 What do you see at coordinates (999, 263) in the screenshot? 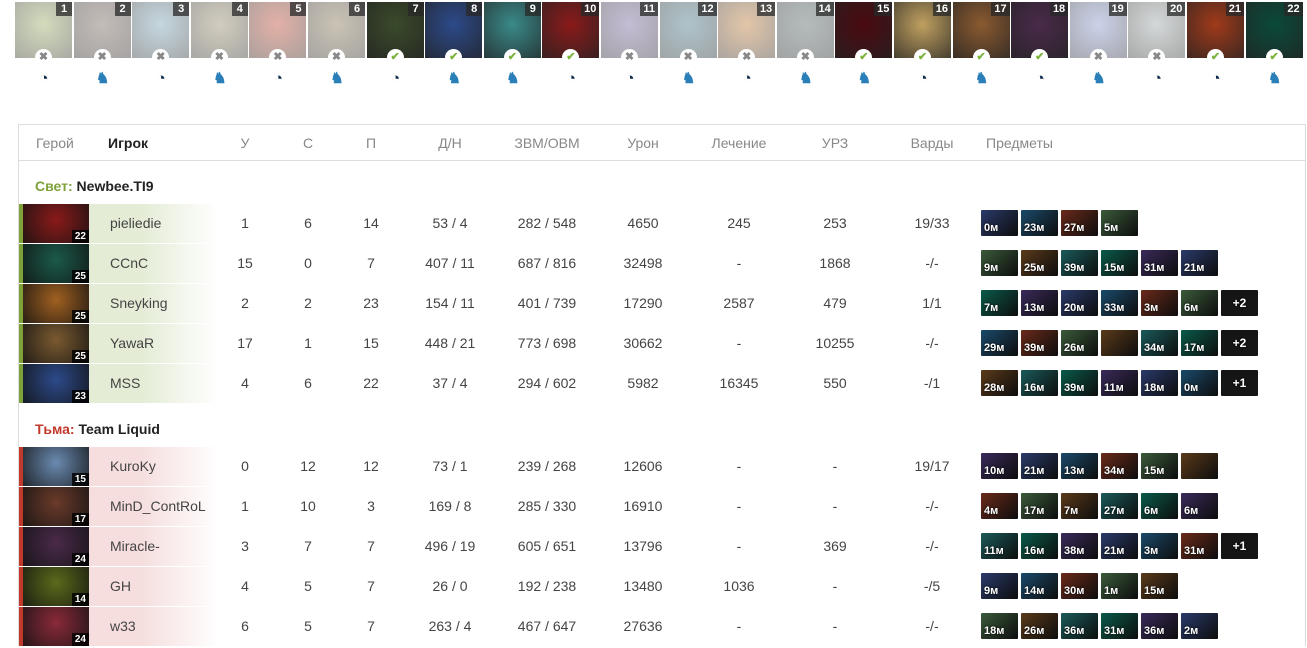
I see `item-icon: 9м` at bounding box center [999, 263].